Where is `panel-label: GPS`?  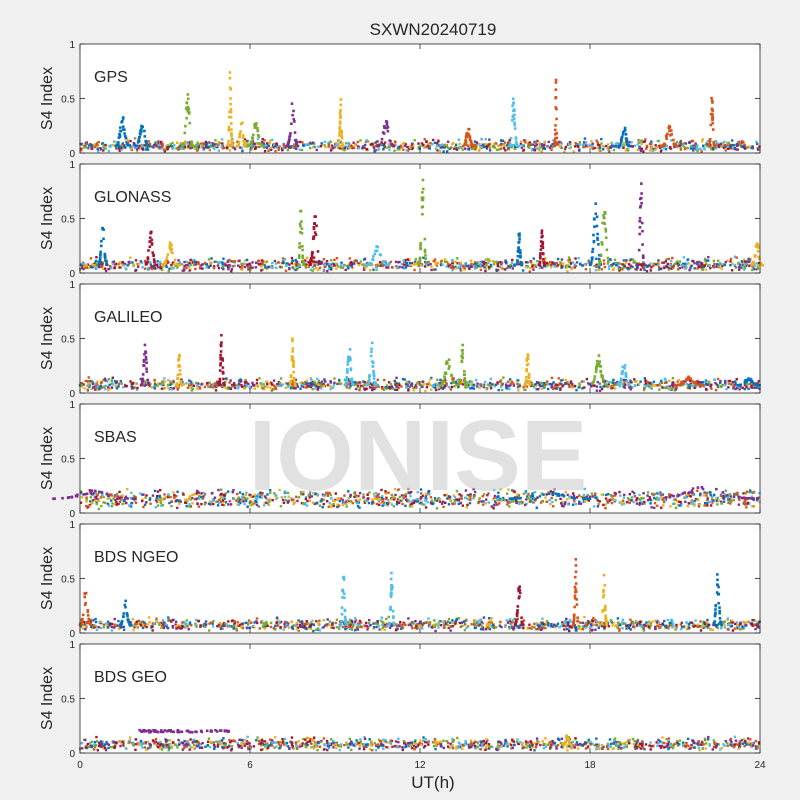 panel-label: GPS is located at coordinates (111, 77).